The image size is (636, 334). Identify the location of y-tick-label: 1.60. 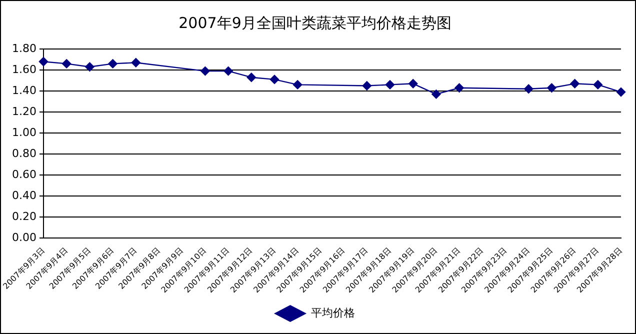
(24, 69).